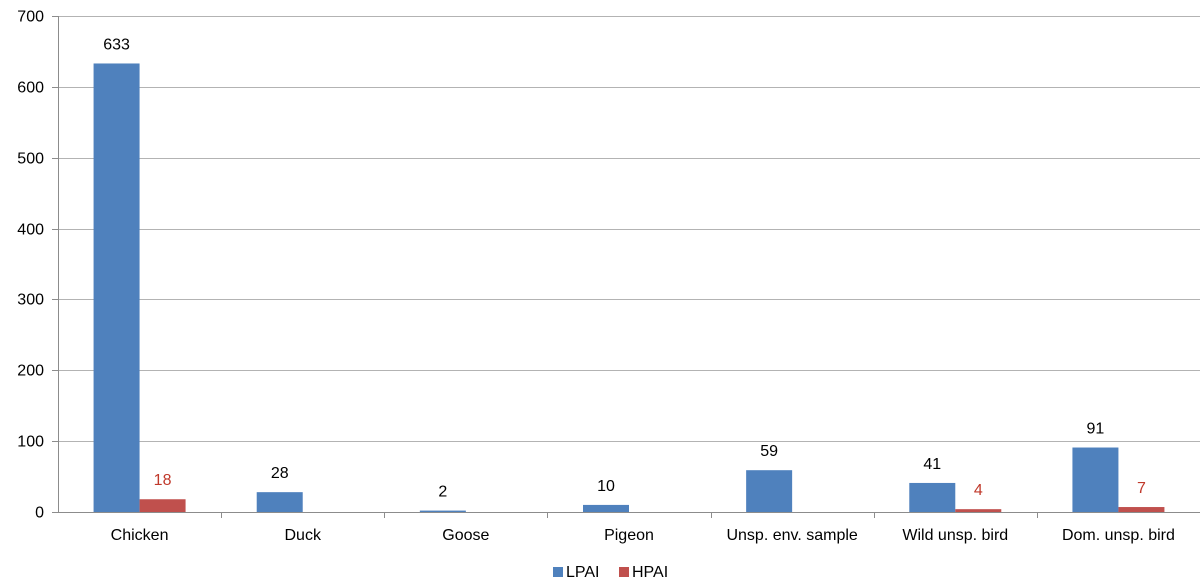  Describe the element at coordinates (116, 44) in the screenshot. I see `data-label-lpai: 633` at that location.